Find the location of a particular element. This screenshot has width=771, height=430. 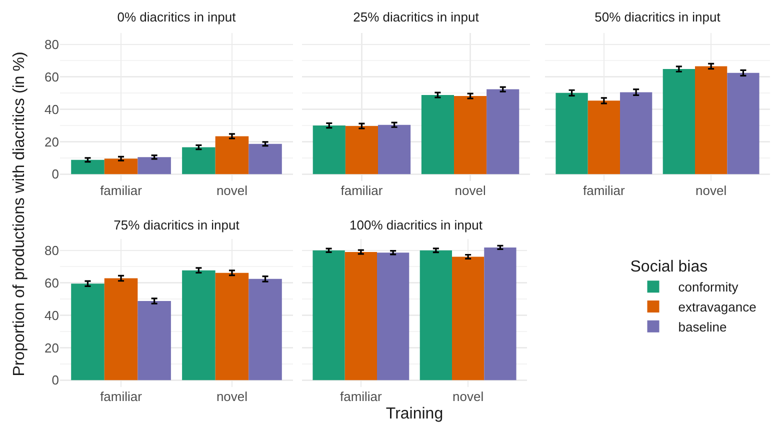

y-axis-title: Proportion of productions with diacritics (in %) is located at coordinates (20, 214).